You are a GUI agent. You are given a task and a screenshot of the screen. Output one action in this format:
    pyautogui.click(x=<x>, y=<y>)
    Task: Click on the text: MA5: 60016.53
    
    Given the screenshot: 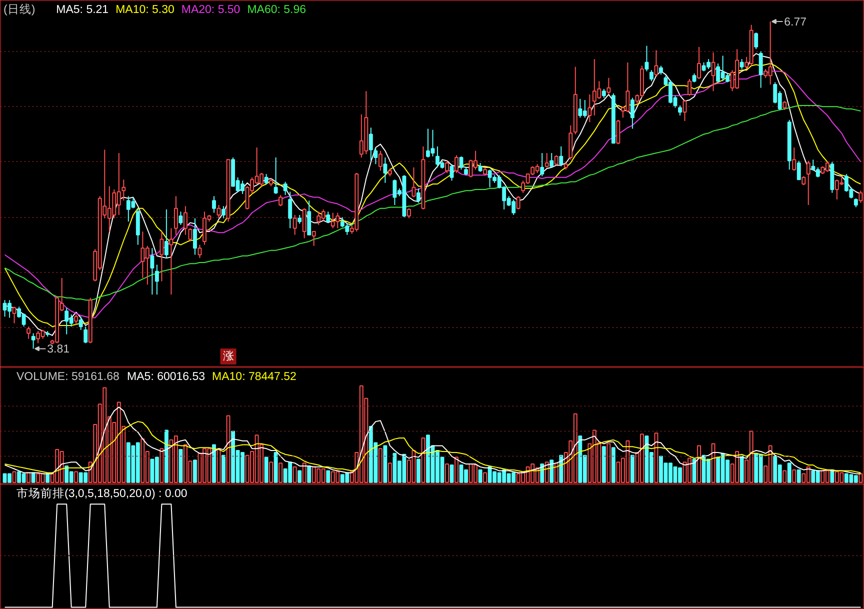 What is the action you would take?
    pyautogui.click(x=166, y=377)
    